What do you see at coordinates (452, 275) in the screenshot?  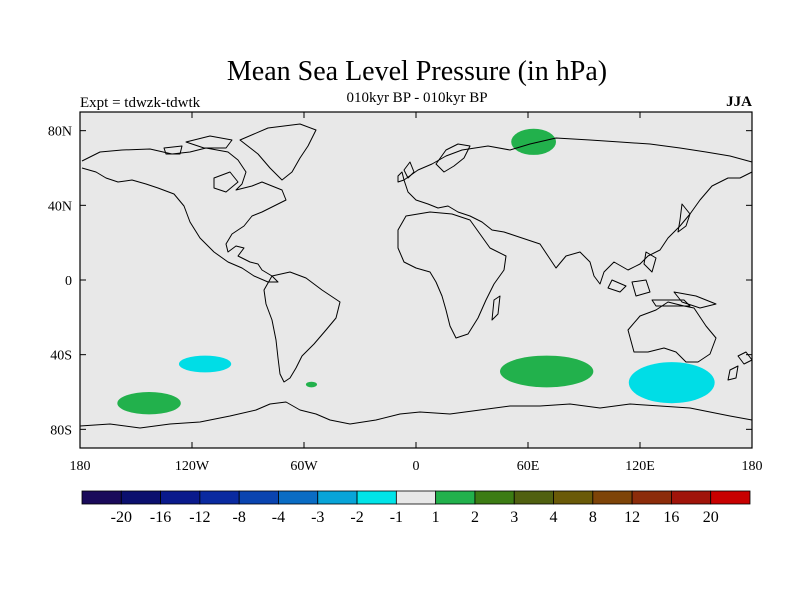 I see `coast-africa` at bounding box center [452, 275].